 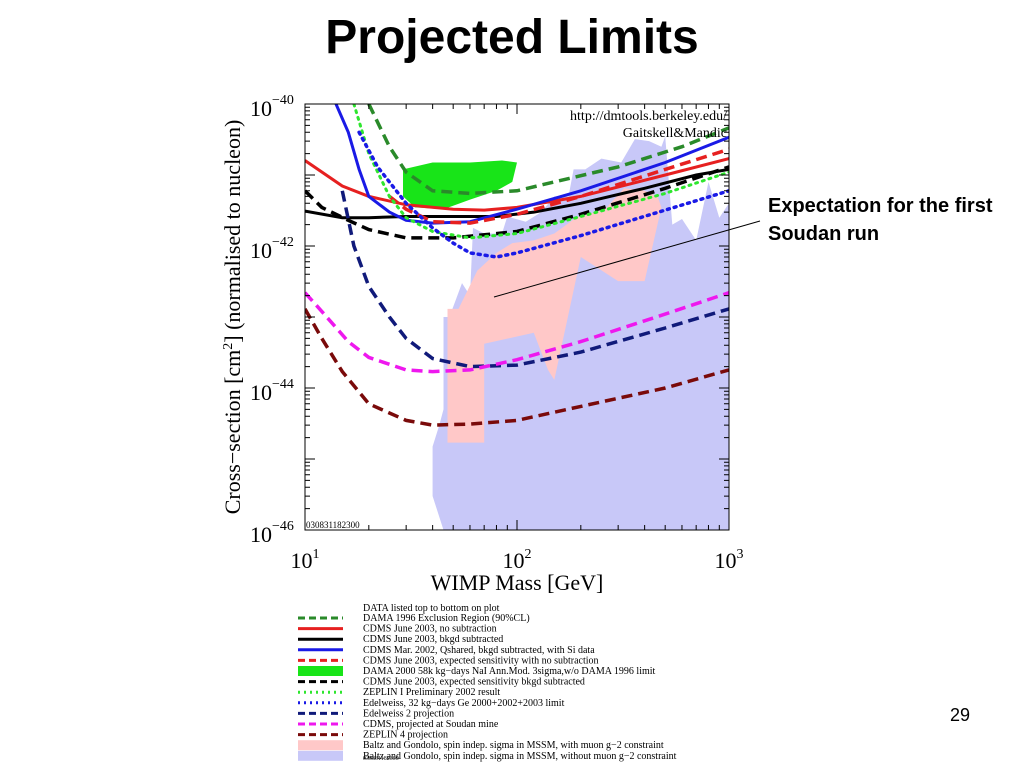 I want to click on series-cdms-june-2003-no-subtraction, so click(x=517, y=184).